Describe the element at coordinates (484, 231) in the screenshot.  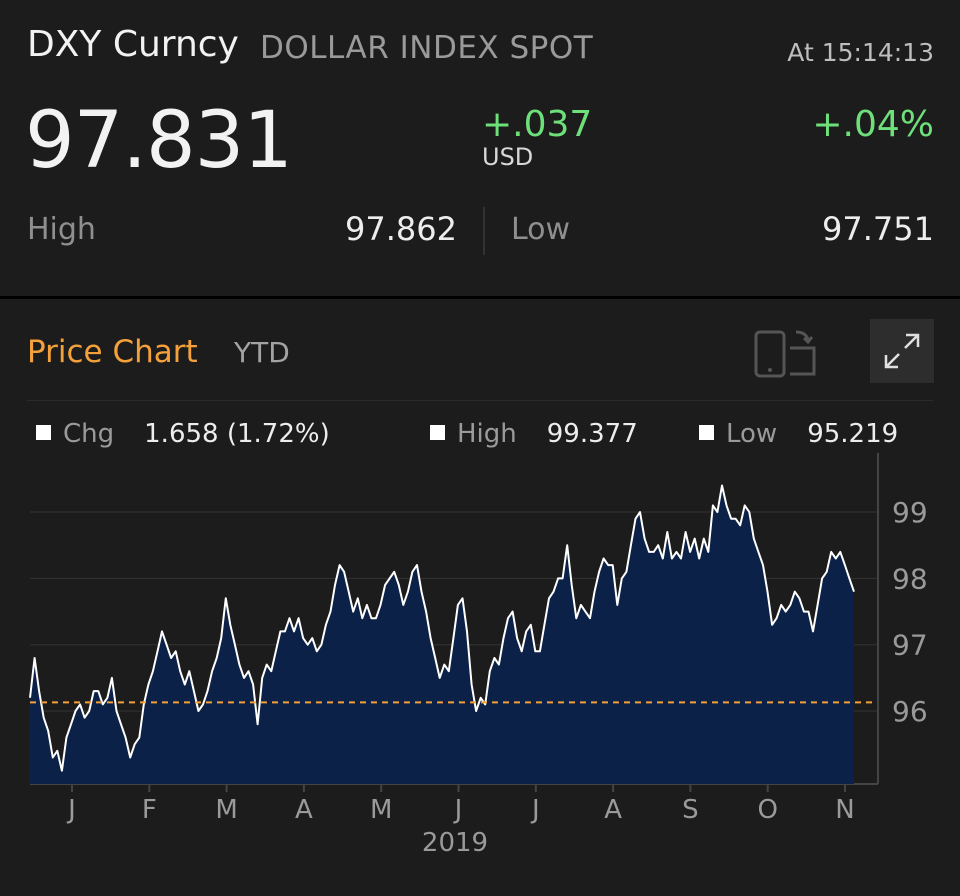
I see `high-low-divider` at that location.